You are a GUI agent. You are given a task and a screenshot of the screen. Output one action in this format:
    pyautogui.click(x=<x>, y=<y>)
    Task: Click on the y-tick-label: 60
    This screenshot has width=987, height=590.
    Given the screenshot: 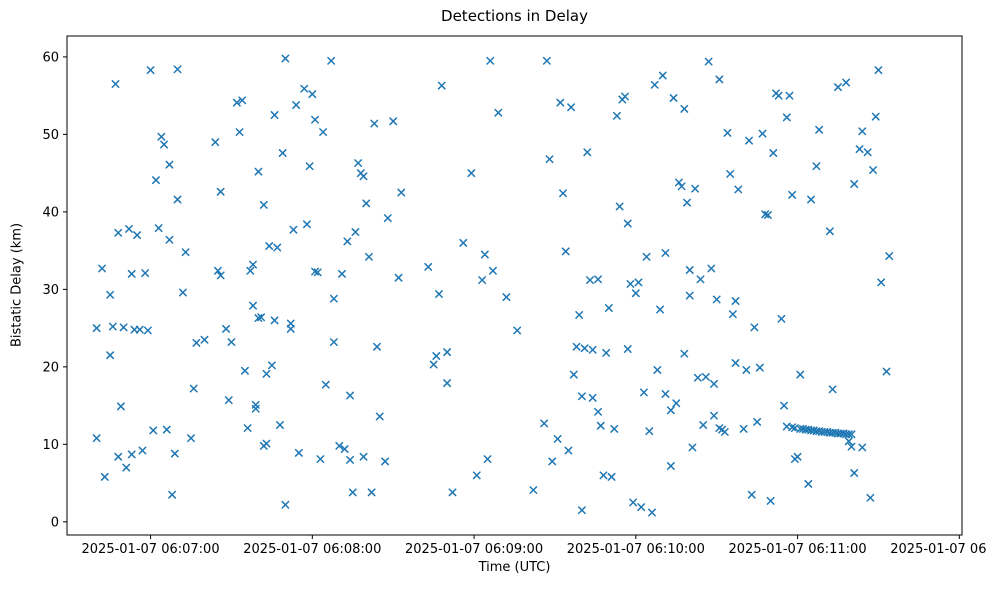 What is the action you would take?
    pyautogui.click(x=50, y=57)
    